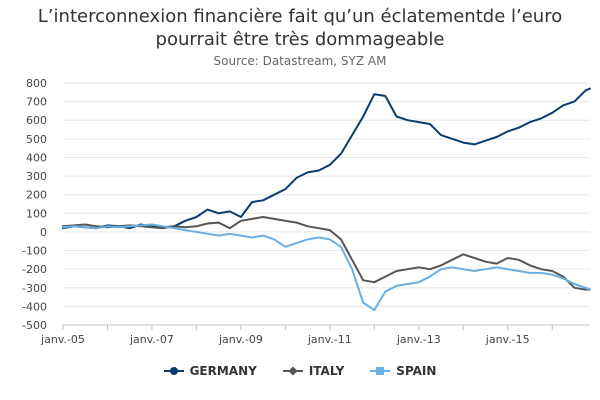 The image size is (600, 400). I want to click on legend-label: SPAIN, so click(416, 371).